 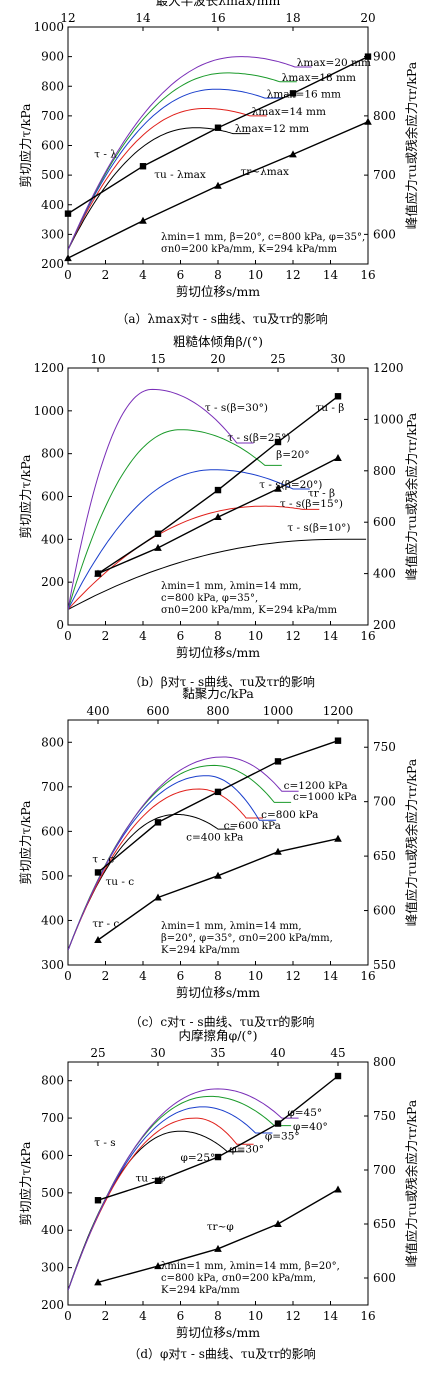 What do you see at coordinates (250, 1266) in the screenshot?
I see `parameter-note: λmin=1 mm, λmin=14 mm, β=20°,` at bounding box center [250, 1266].